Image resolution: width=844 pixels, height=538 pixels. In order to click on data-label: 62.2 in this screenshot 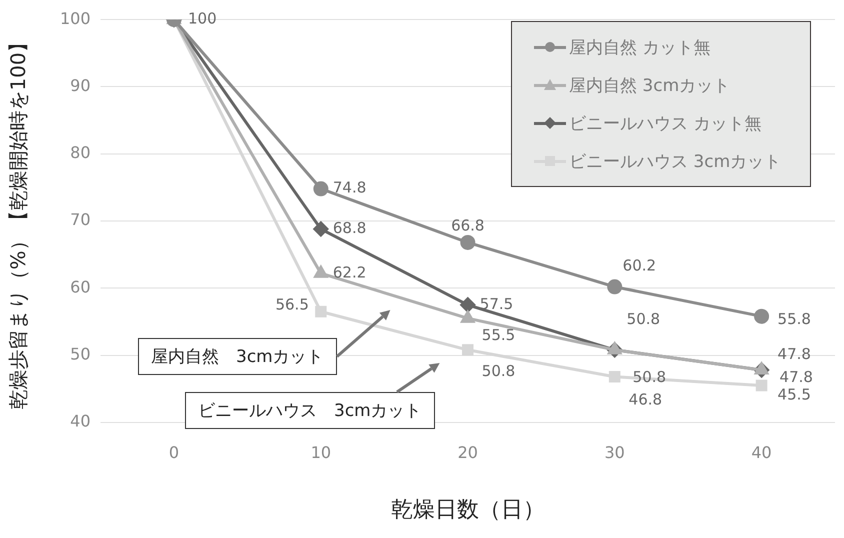, I will do `click(349, 272)`.